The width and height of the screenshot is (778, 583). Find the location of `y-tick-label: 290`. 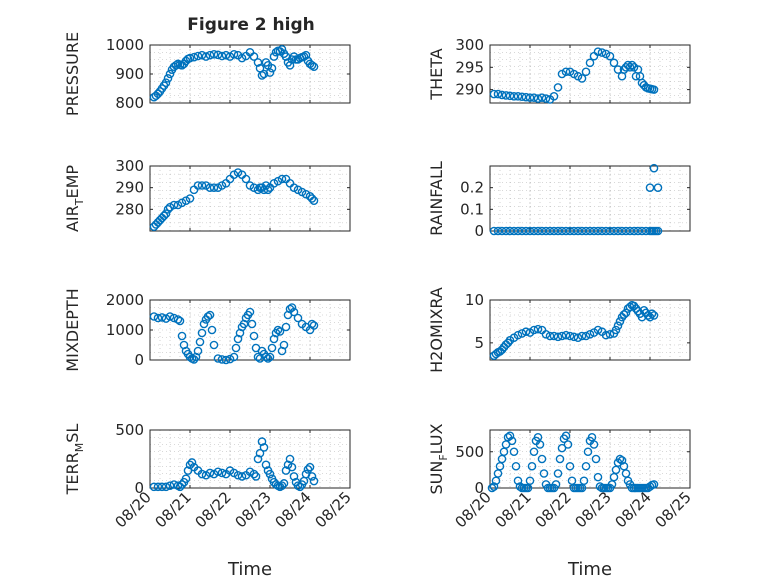

y-tick-label: 290 is located at coordinates (469, 90).